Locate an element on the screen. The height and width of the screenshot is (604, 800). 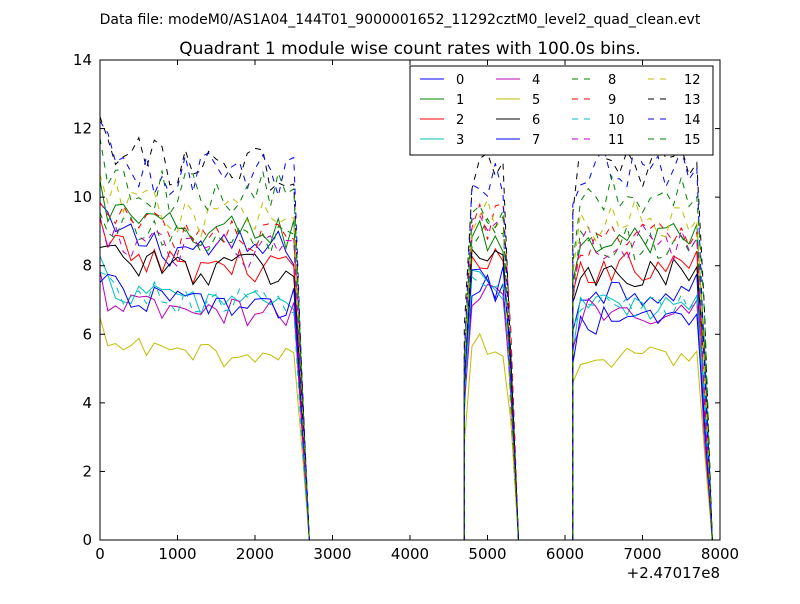
y-tick-label: 4 is located at coordinates (87, 403).